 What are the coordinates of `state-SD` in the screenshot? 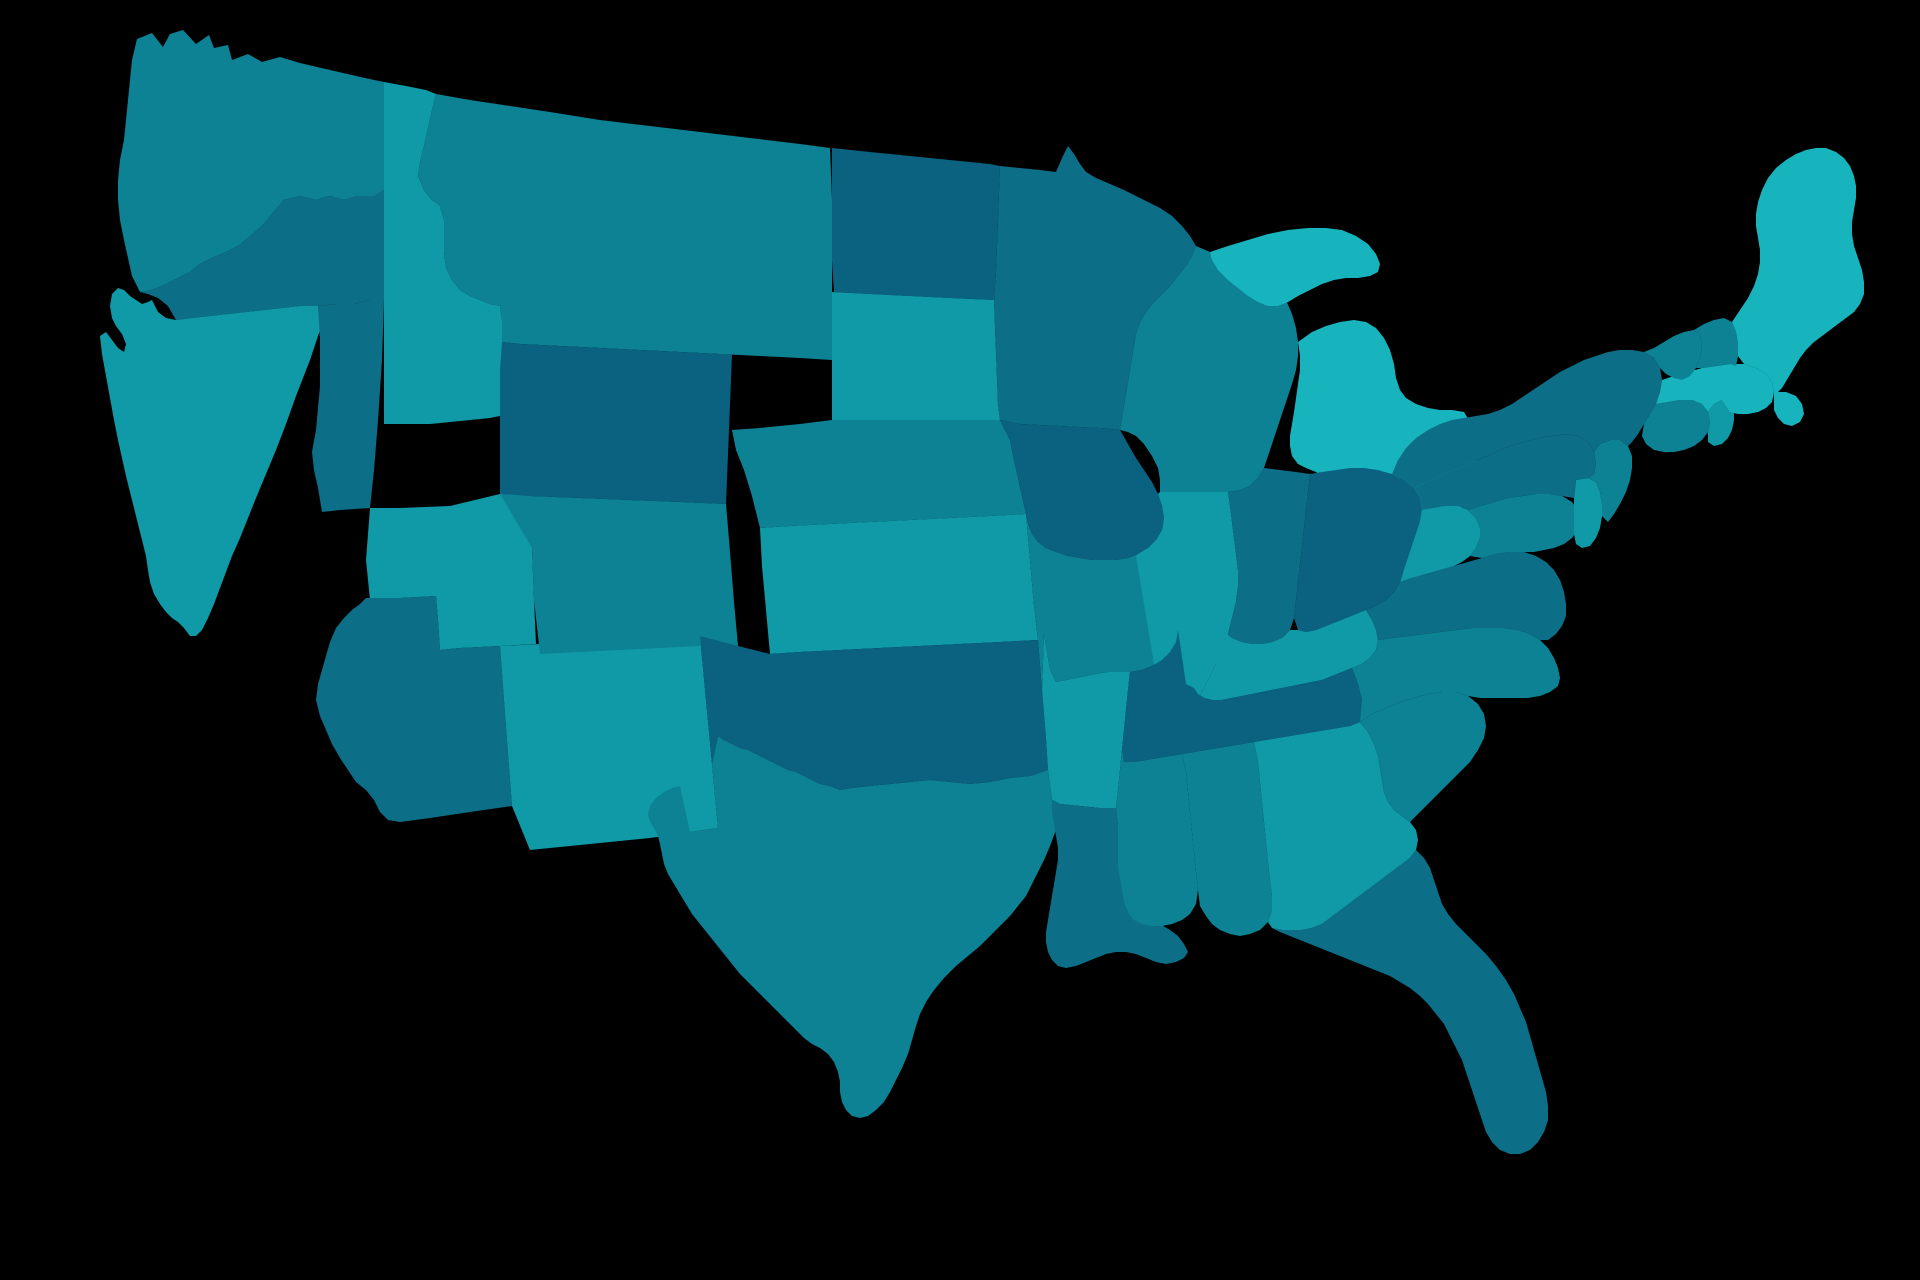 It's located at (916, 356).